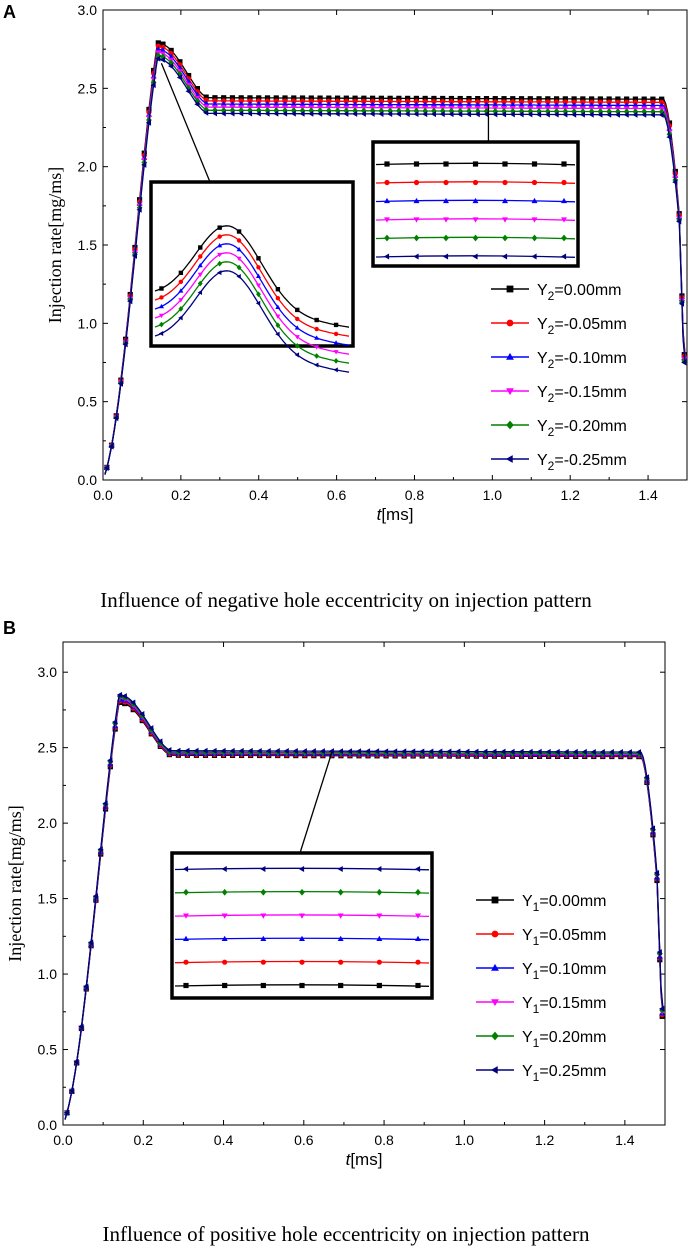 The height and width of the screenshot is (1256, 692). Describe the element at coordinates (542, 290) in the screenshot. I see `legend-label-prefix: Y` at that location.